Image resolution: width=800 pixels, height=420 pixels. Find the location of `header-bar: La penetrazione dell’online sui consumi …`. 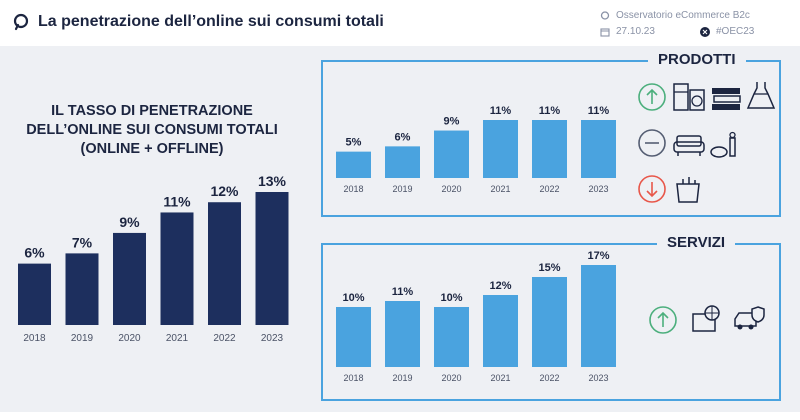

header-bar: La penetrazione dell’online sui consumi … is located at coordinates (400, 23).